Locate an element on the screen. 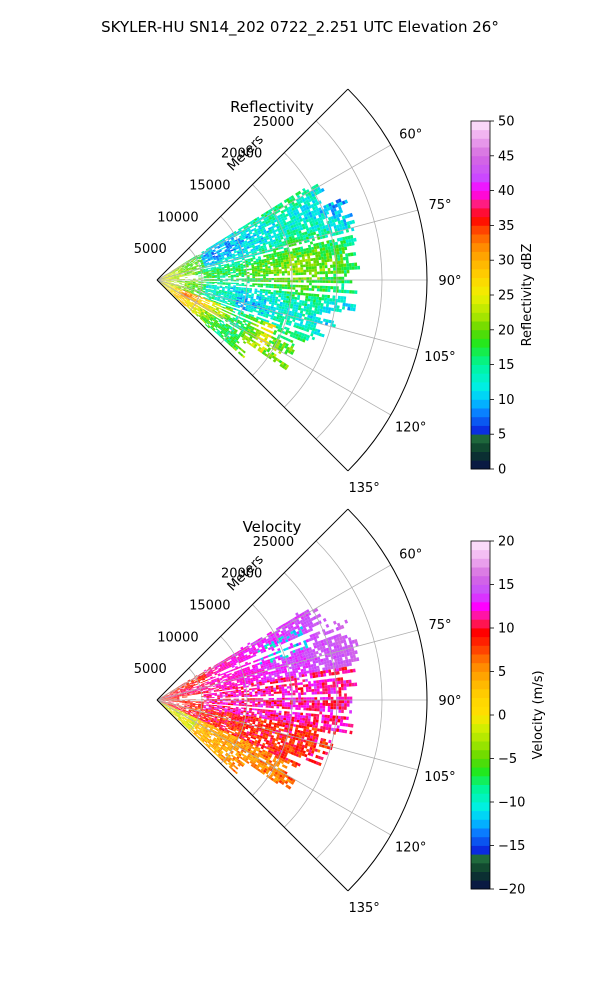 This screenshot has height=1004, width=600. azimuth-tick-label: 120° is located at coordinates (410, 427).